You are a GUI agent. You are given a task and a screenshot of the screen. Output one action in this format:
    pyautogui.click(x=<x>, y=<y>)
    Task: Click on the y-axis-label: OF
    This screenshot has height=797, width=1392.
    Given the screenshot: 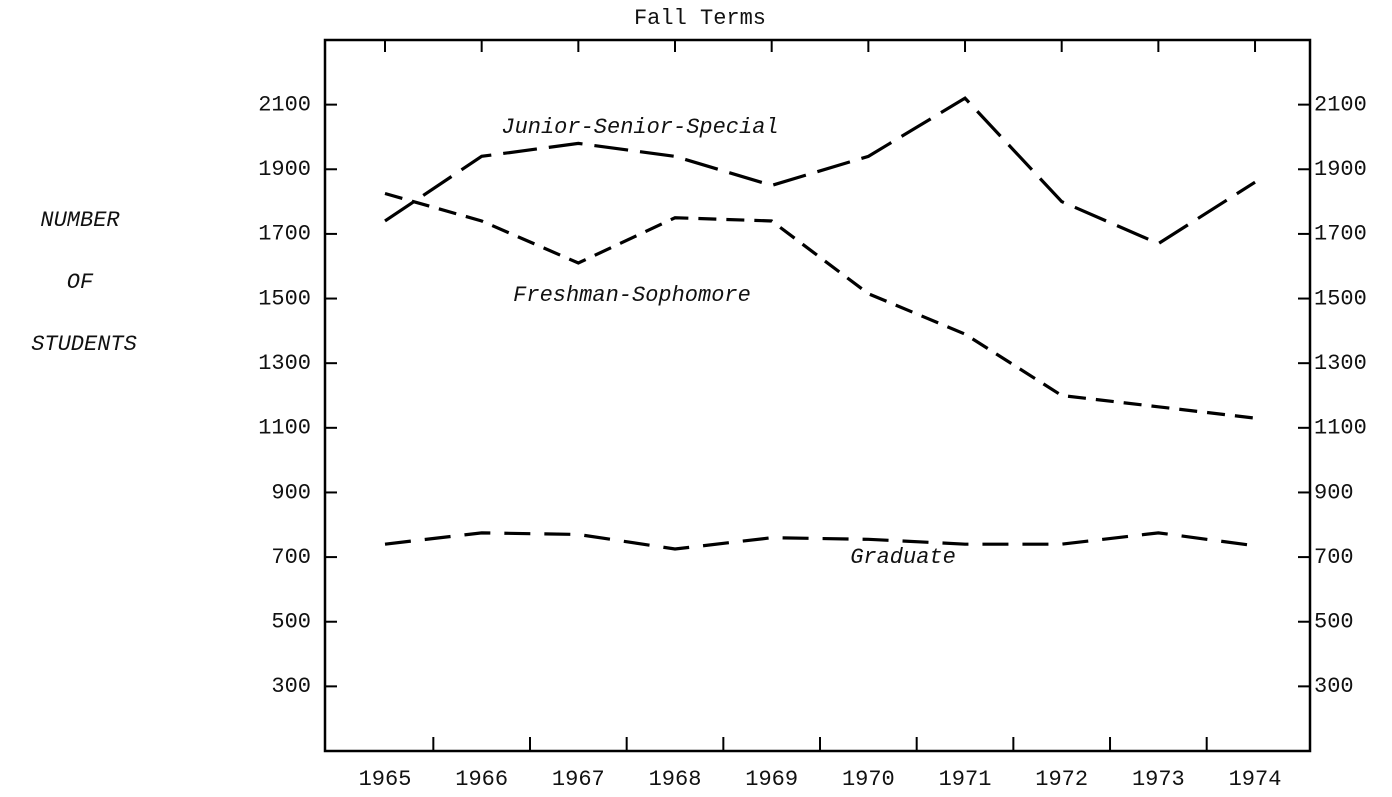 What is the action you would take?
    pyautogui.click(x=80, y=282)
    